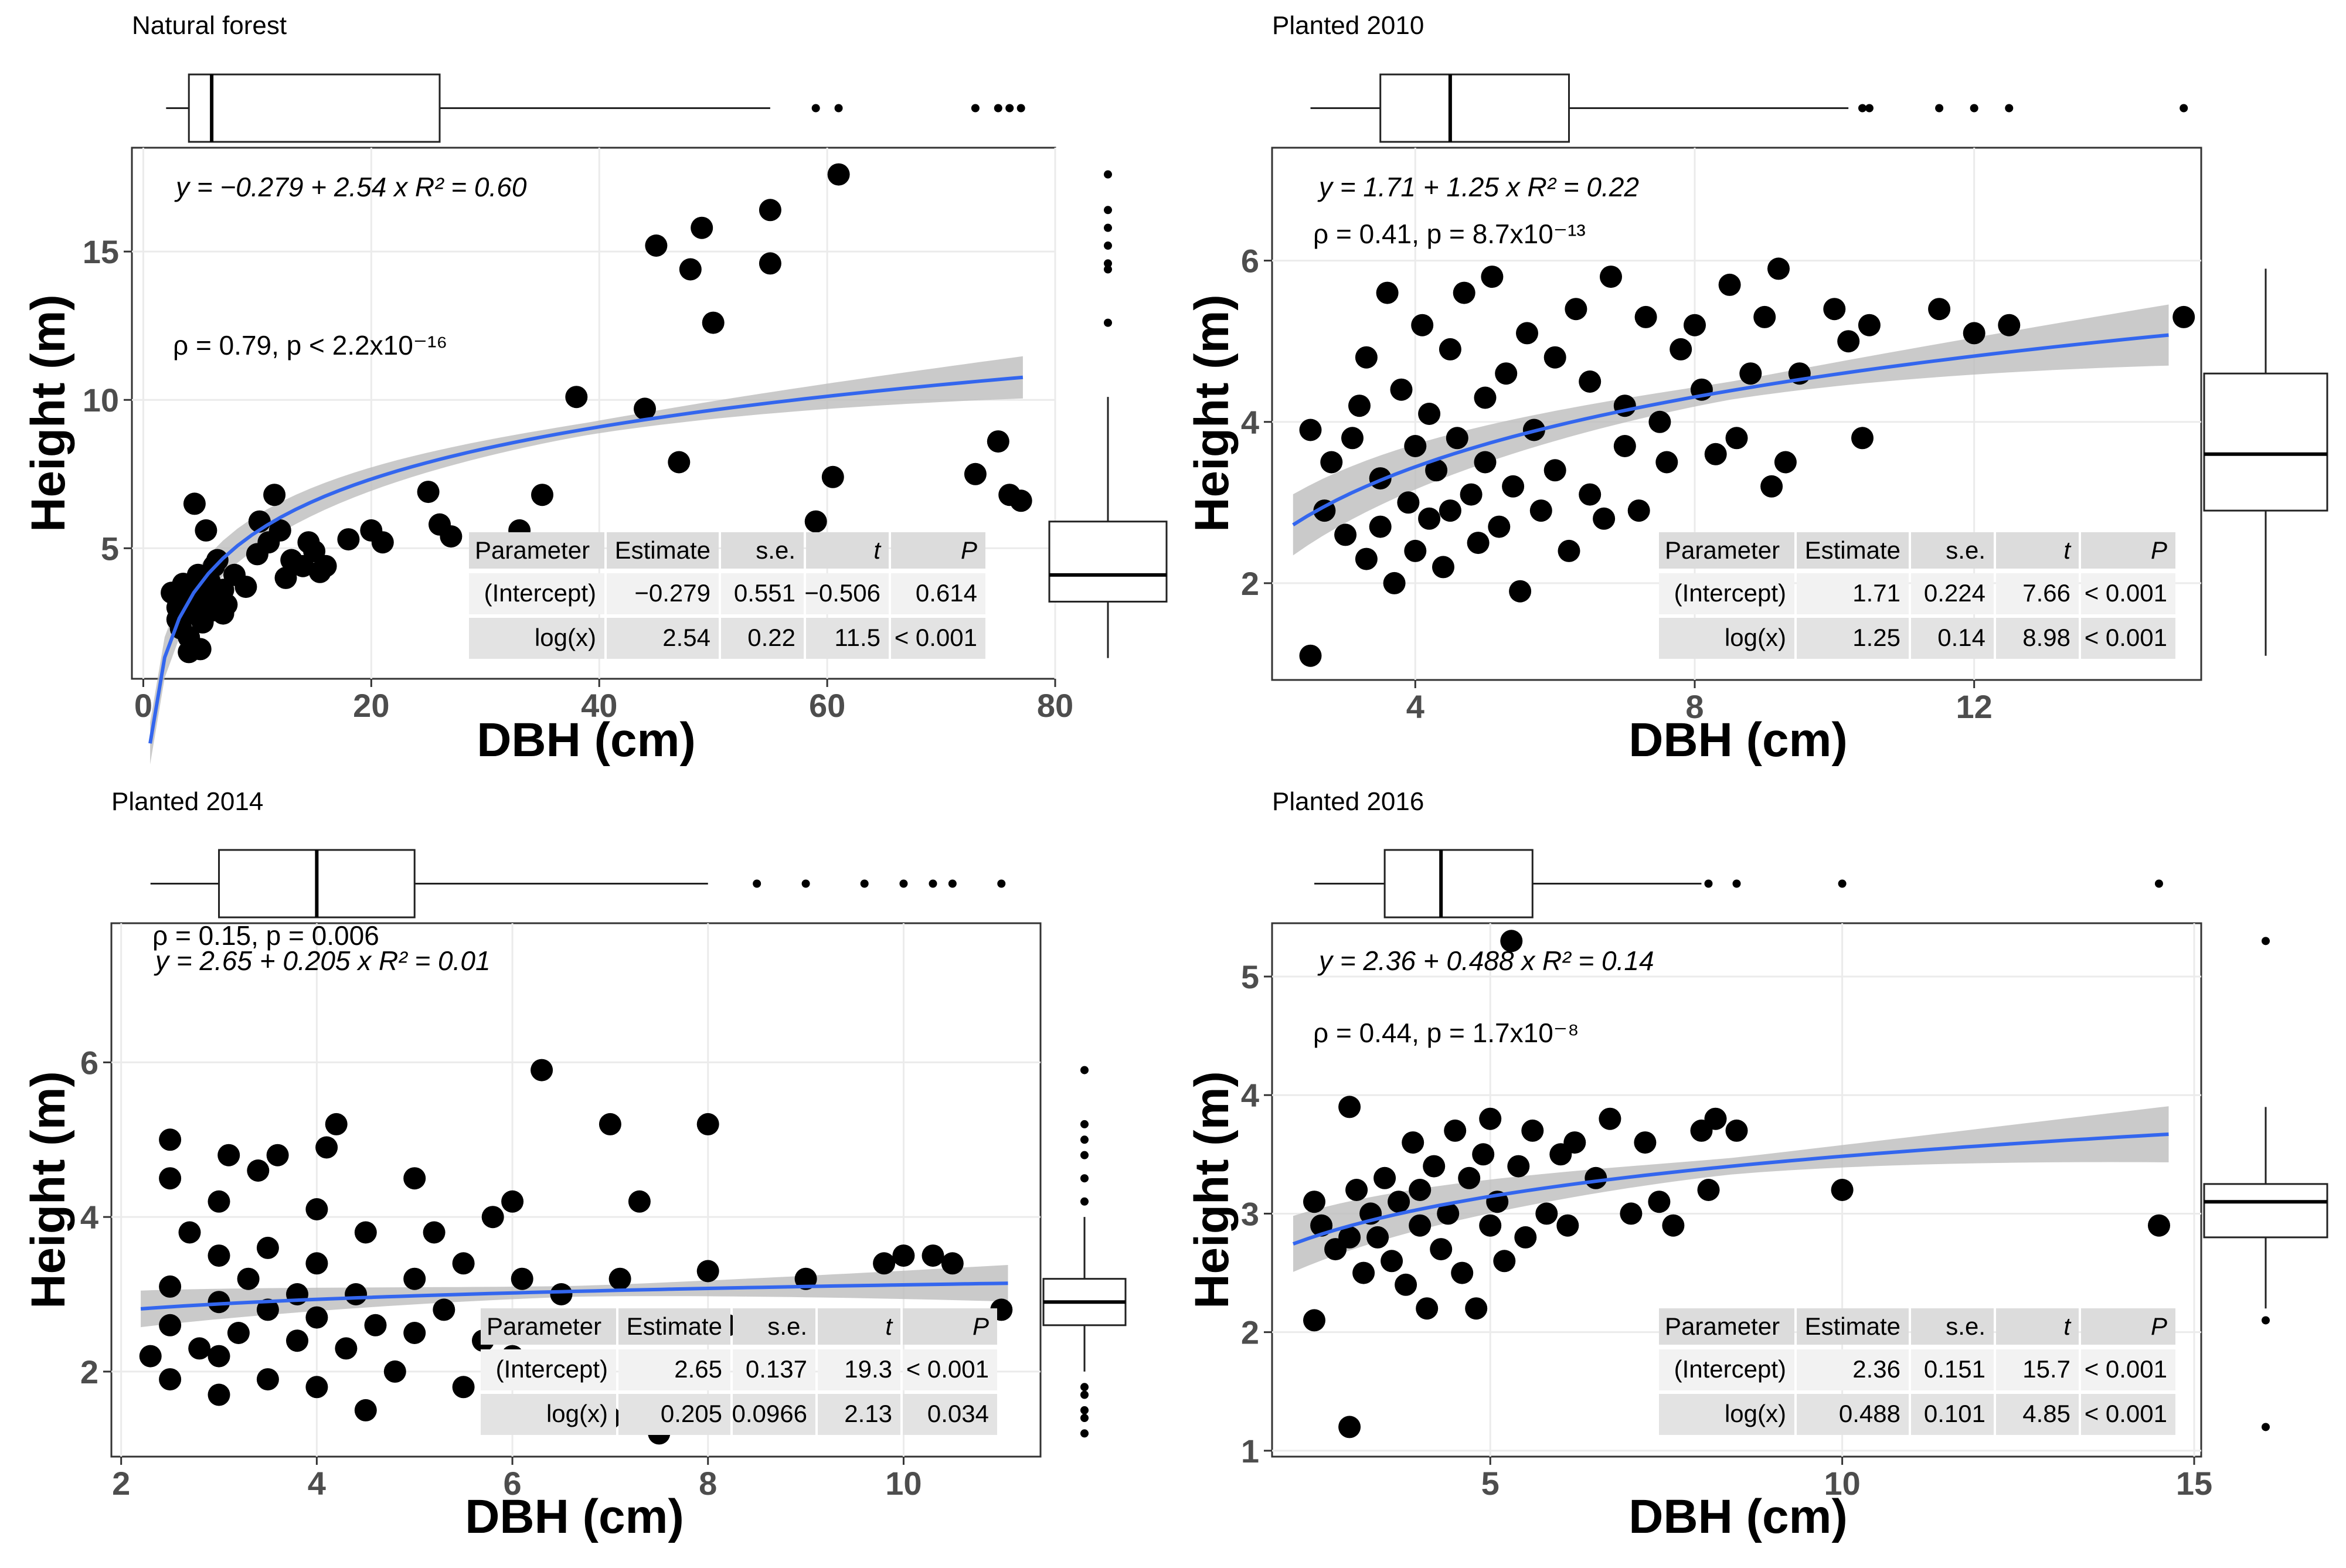 The height and width of the screenshot is (1568, 2346). Describe the element at coordinates (1348, 802) in the screenshot. I see `panel-title: Planted 2016` at that location.